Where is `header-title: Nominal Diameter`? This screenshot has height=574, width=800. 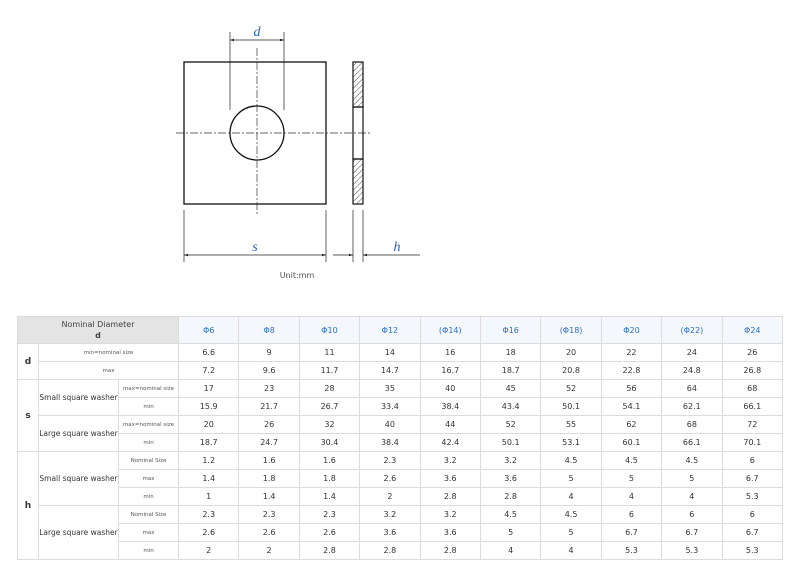 header-title: Nominal Diameter is located at coordinates (98, 324).